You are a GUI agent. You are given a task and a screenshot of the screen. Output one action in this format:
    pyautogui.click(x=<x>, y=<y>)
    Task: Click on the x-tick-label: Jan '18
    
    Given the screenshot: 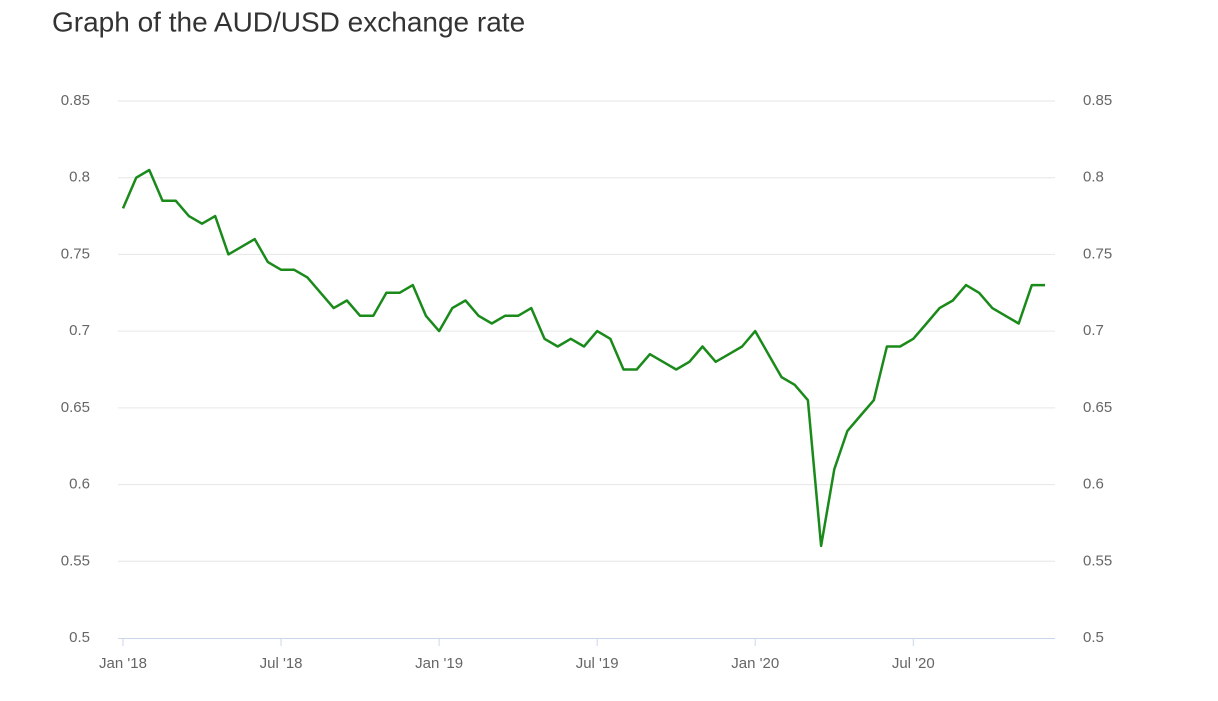 What is the action you would take?
    pyautogui.click(x=123, y=663)
    